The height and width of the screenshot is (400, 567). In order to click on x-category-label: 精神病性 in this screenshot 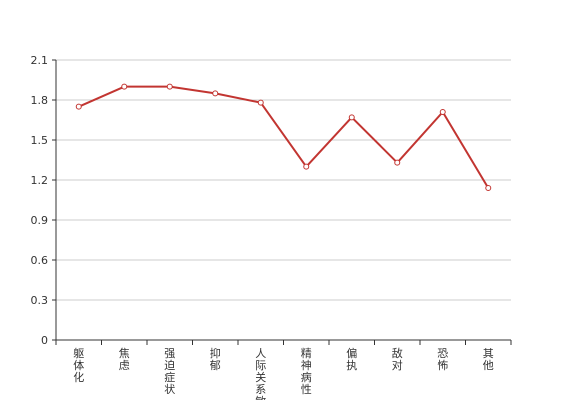, I will do `click(306, 371)`.